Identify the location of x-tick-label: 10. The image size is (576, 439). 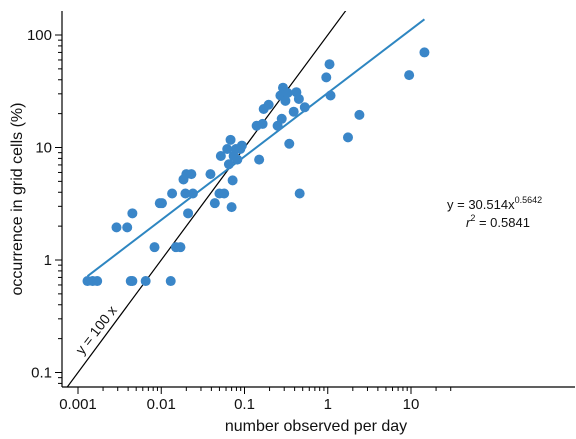
(411, 404).